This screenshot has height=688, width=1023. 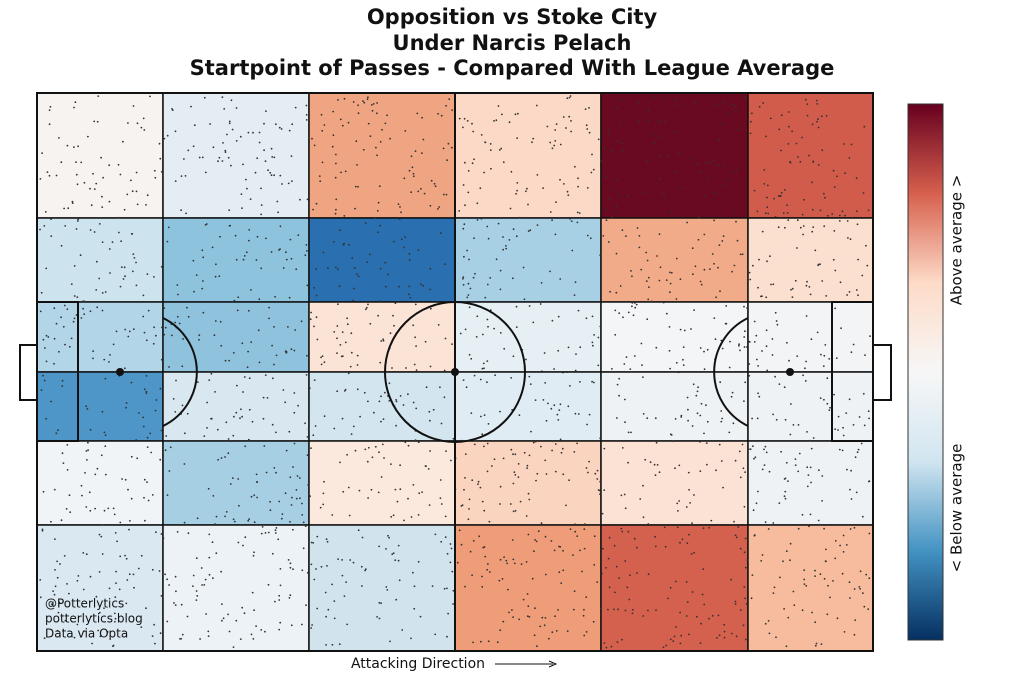 I want to click on credit: potterlytics.blog, so click(x=94, y=619).